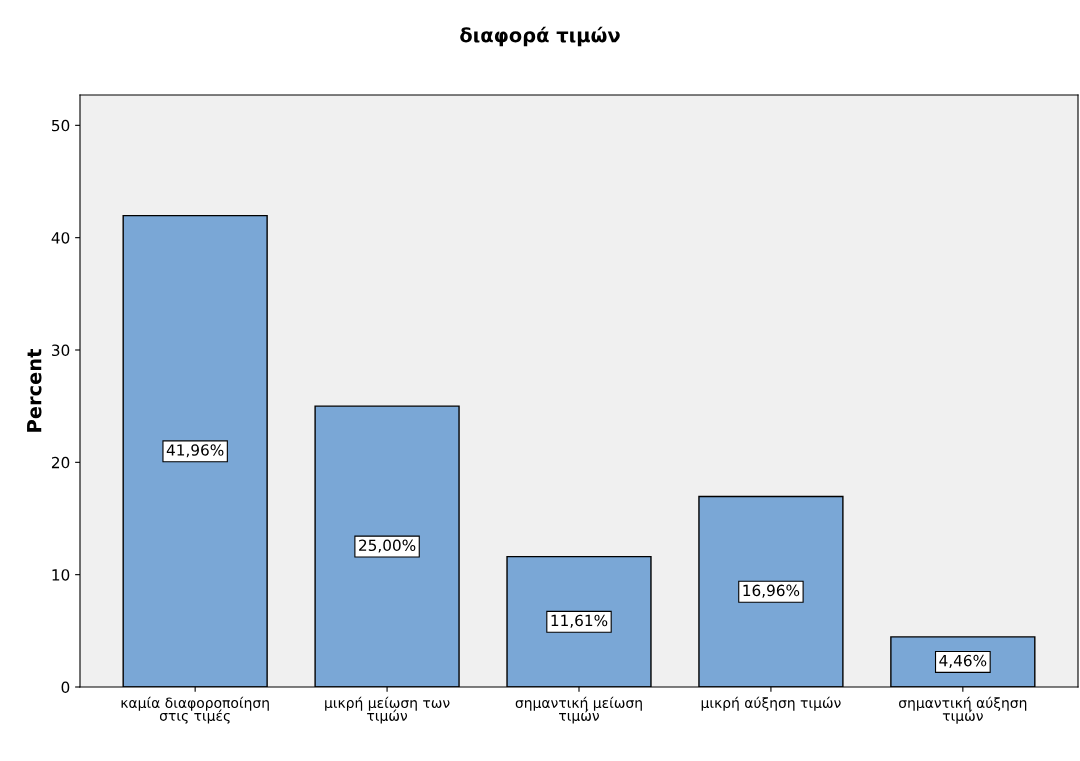  I want to click on x-tick-label: μικρή αύξηση τιμών, so click(771, 703).